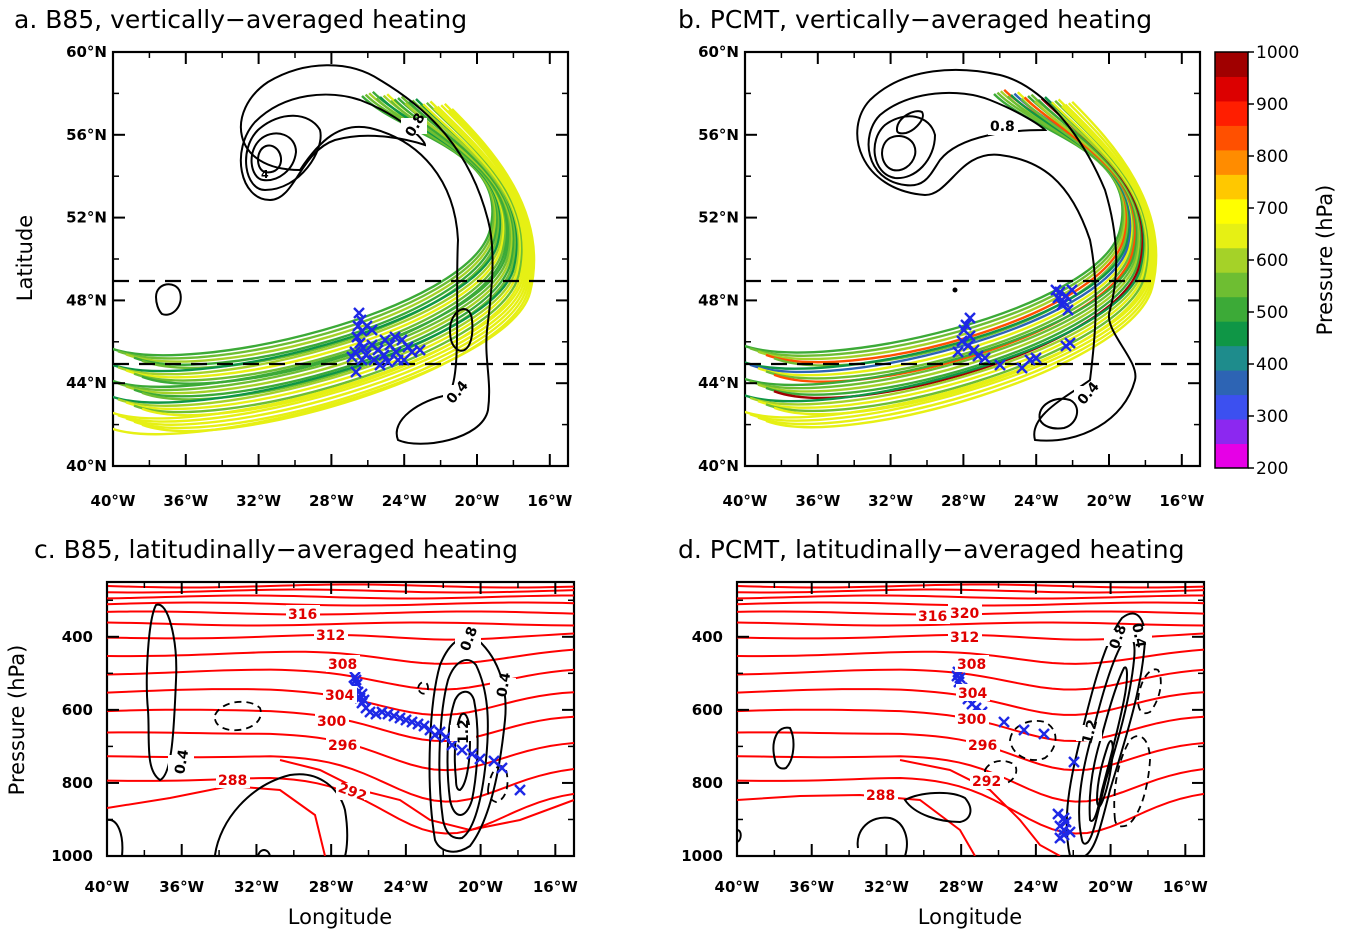 The height and width of the screenshot is (934, 1351). Describe the element at coordinates (718, 52) in the screenshot. I see `y-tick-label: 60°N` at that location.